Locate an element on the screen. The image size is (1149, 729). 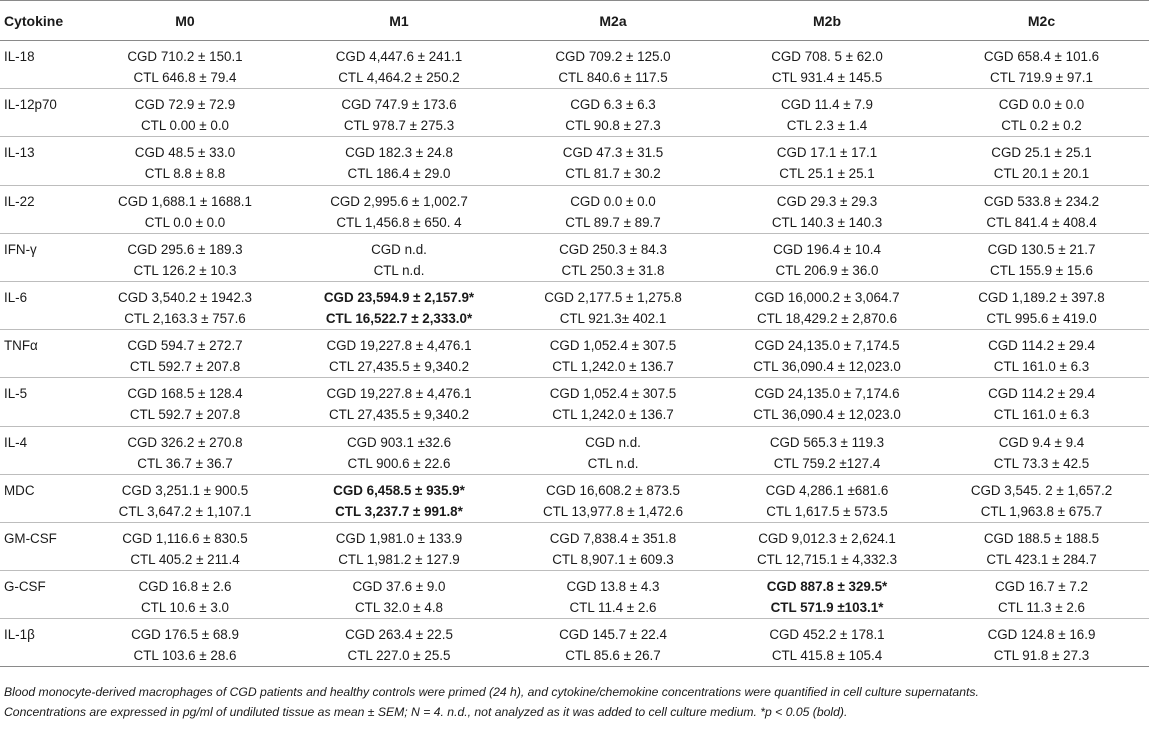
cgd-value: CGD 3,540.2 ± 1942.3 is located at coordinates (185, 297).